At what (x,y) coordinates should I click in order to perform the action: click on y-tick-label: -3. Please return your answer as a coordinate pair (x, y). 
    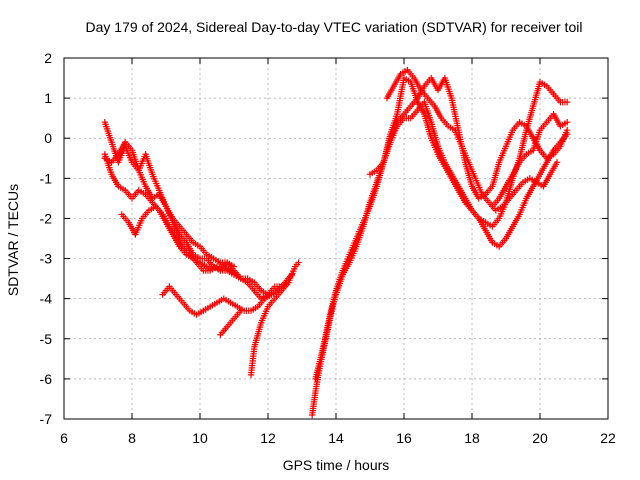
    Looking at the image, I should click on (46, 259).